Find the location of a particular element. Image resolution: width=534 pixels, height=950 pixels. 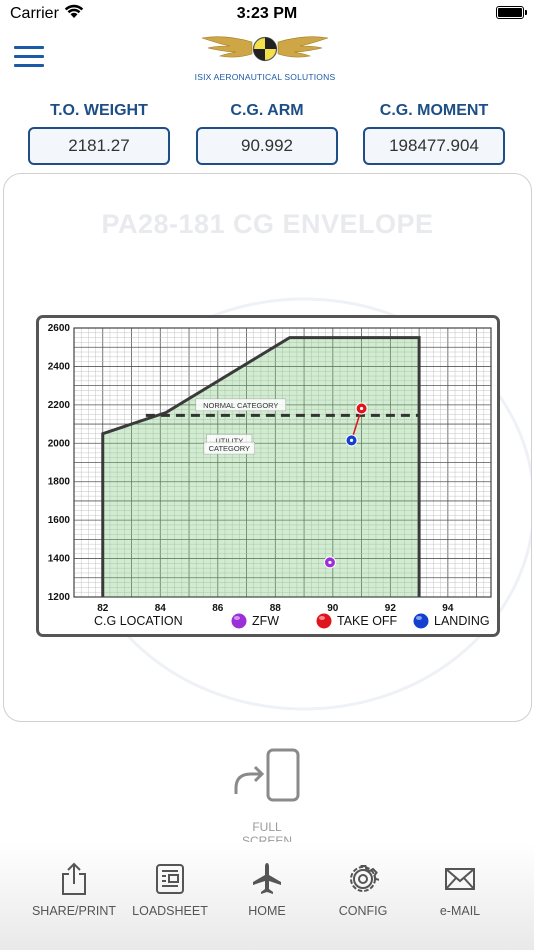

y-tick-label: 1800 is located at coordinates (59, 482).